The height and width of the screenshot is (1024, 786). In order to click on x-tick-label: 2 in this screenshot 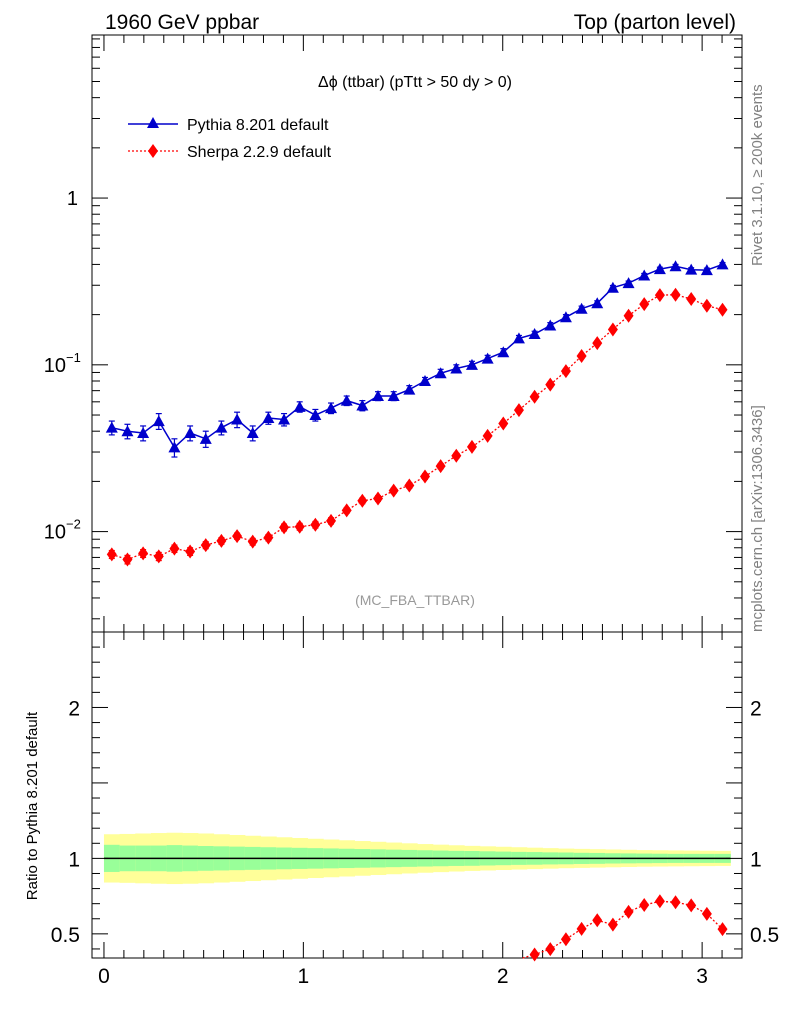, I will do `click(503, 976)`.